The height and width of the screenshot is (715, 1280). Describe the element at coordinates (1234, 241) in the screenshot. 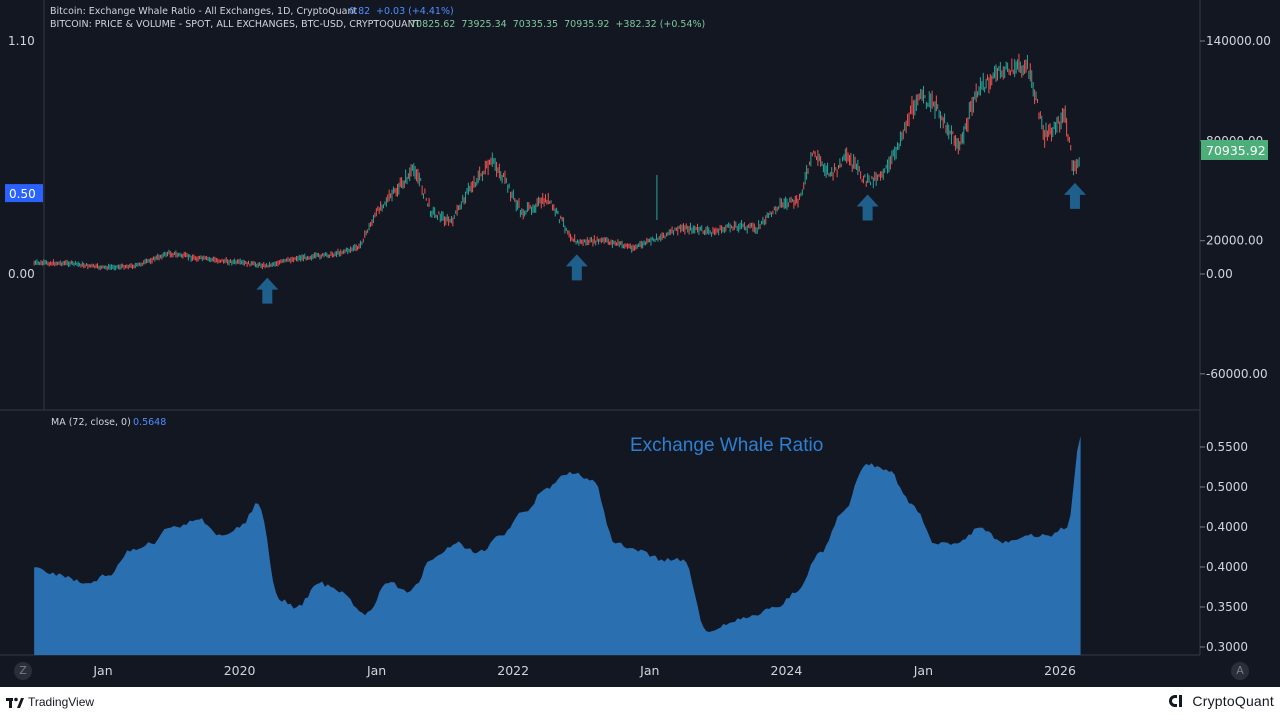

I see `right-axis-tick-label: 20000.00` at that location.